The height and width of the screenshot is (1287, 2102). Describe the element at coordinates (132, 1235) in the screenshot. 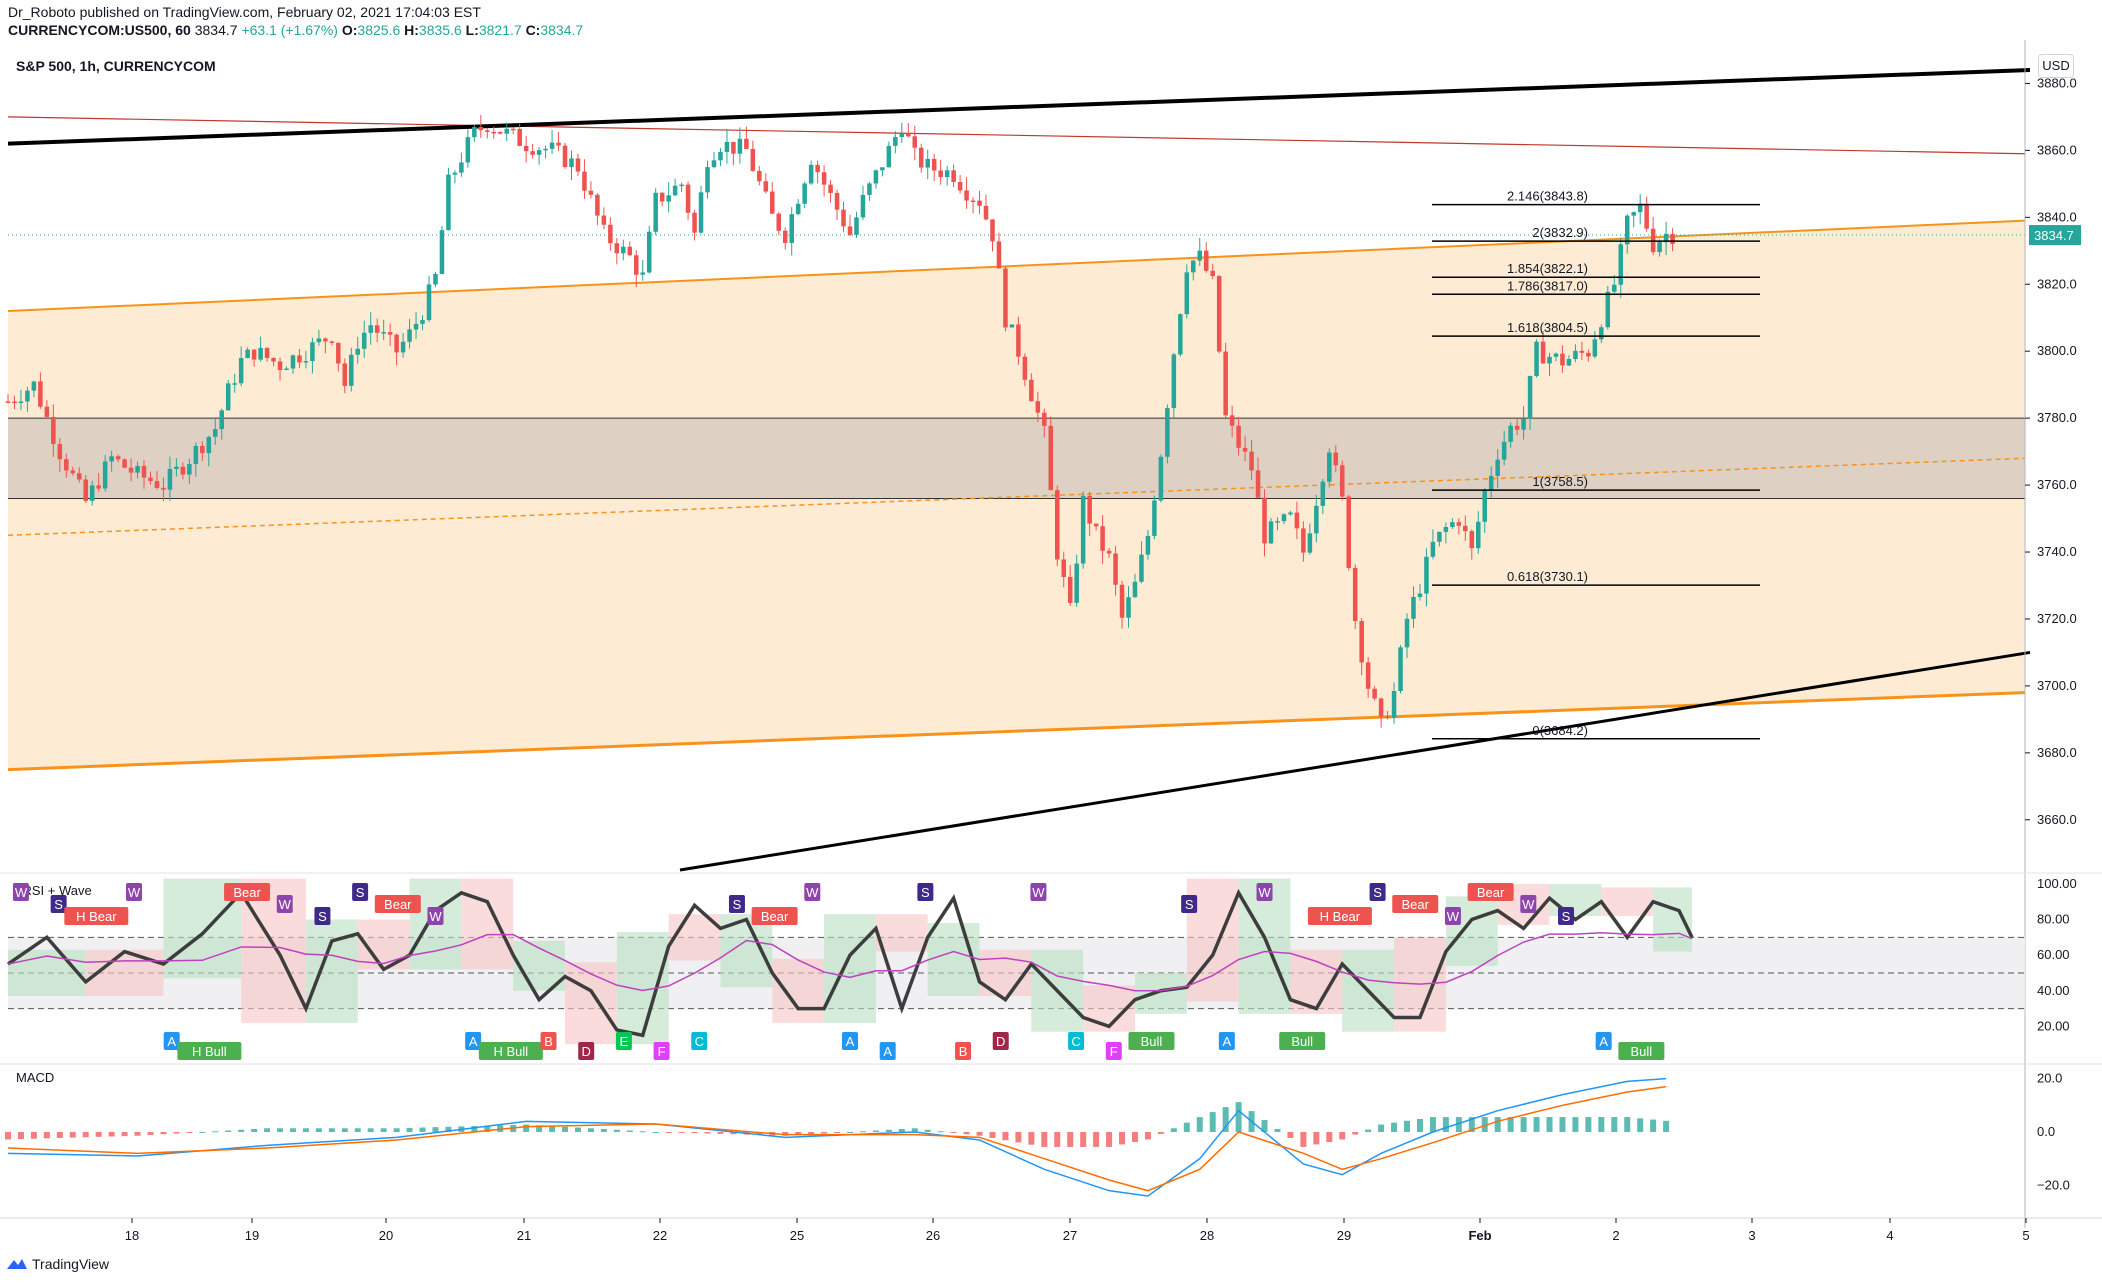

I see `time-tick-label: 18` at that location.